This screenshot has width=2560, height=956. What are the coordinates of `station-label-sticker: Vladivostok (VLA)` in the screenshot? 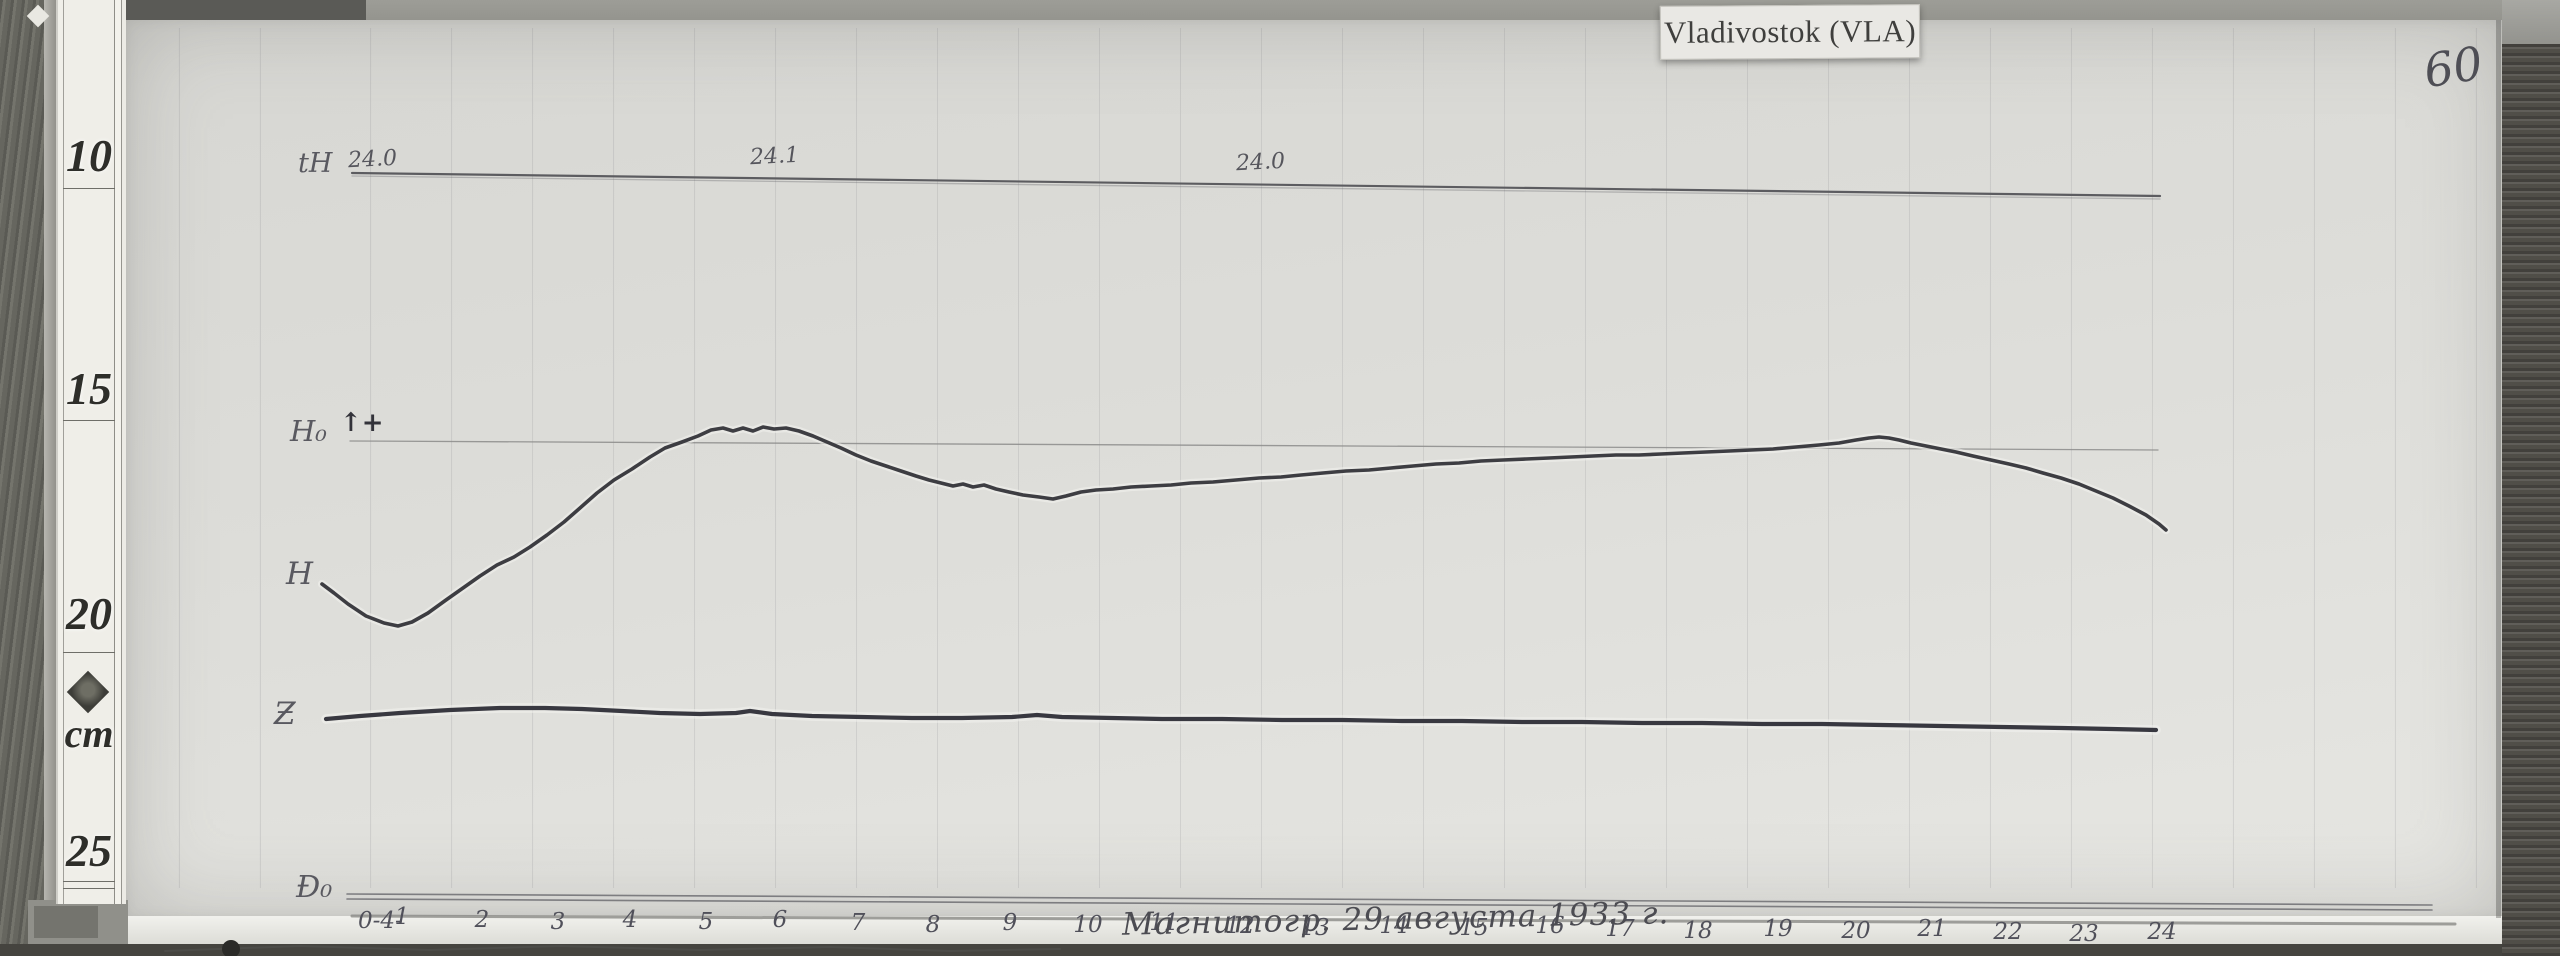 It's located at (1790, 32).